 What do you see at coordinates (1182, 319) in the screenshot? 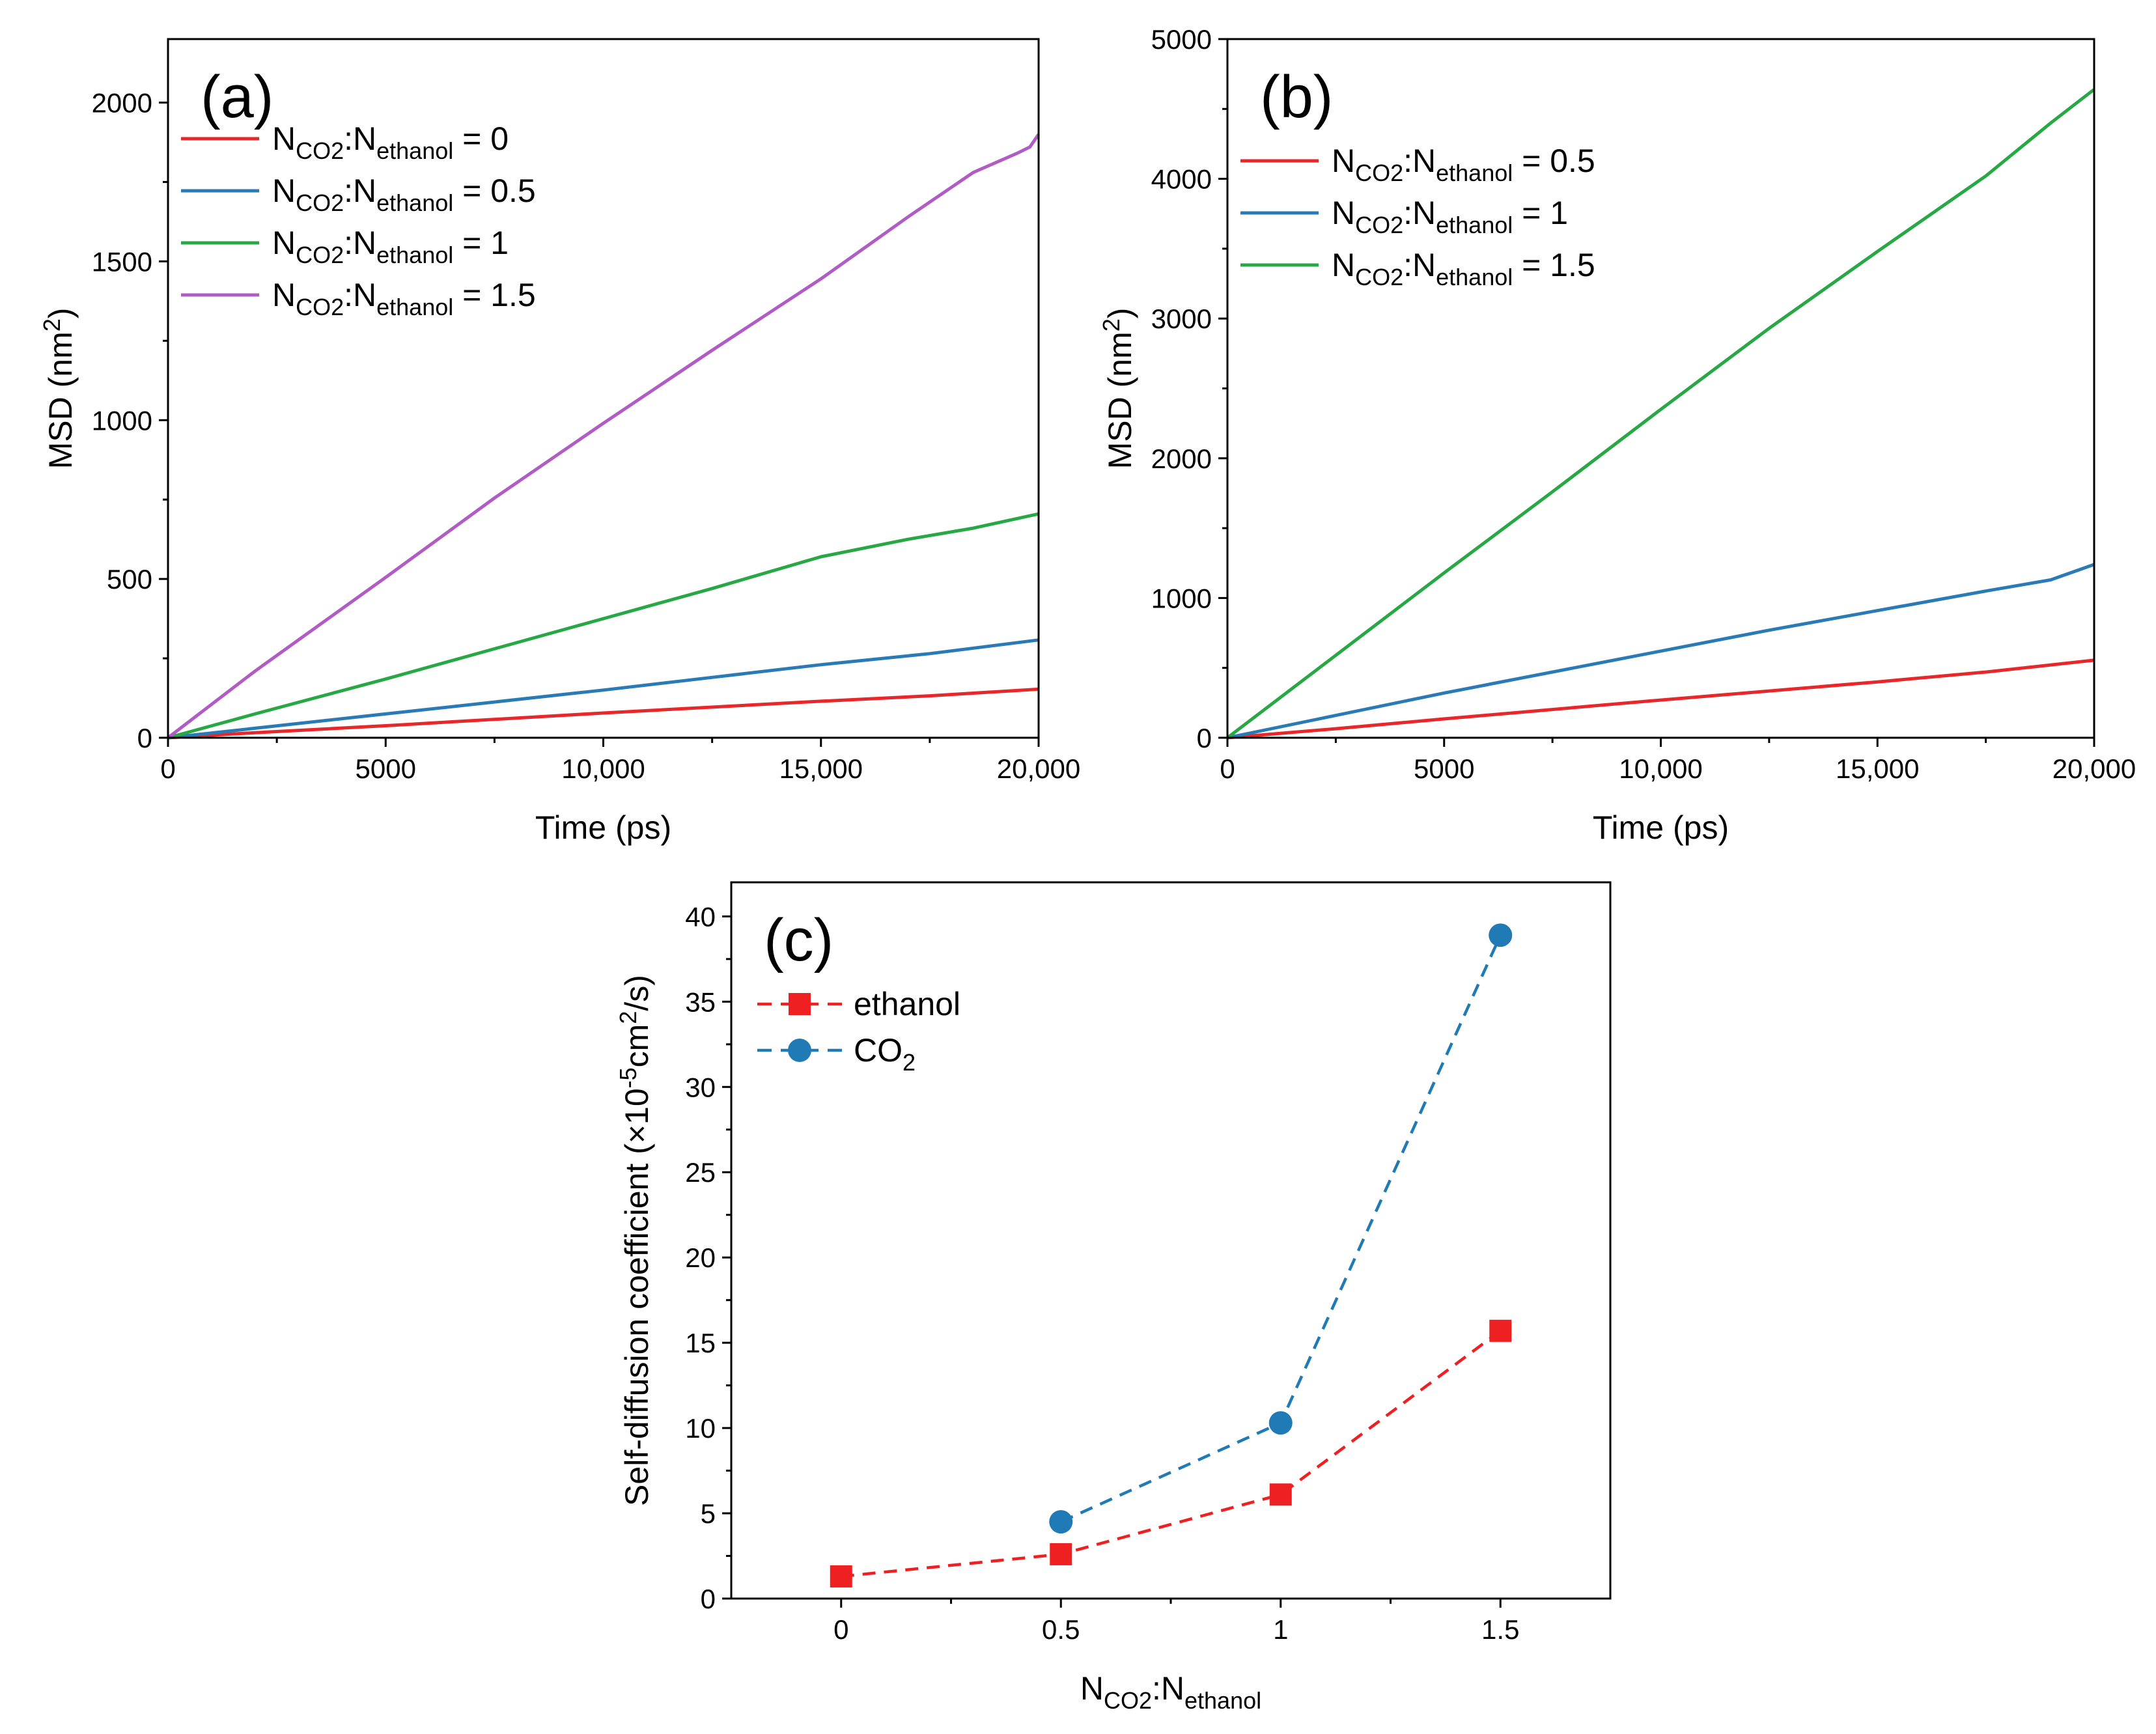
I see `y-tick-label: 3000` at bounding box center [1182, 319].